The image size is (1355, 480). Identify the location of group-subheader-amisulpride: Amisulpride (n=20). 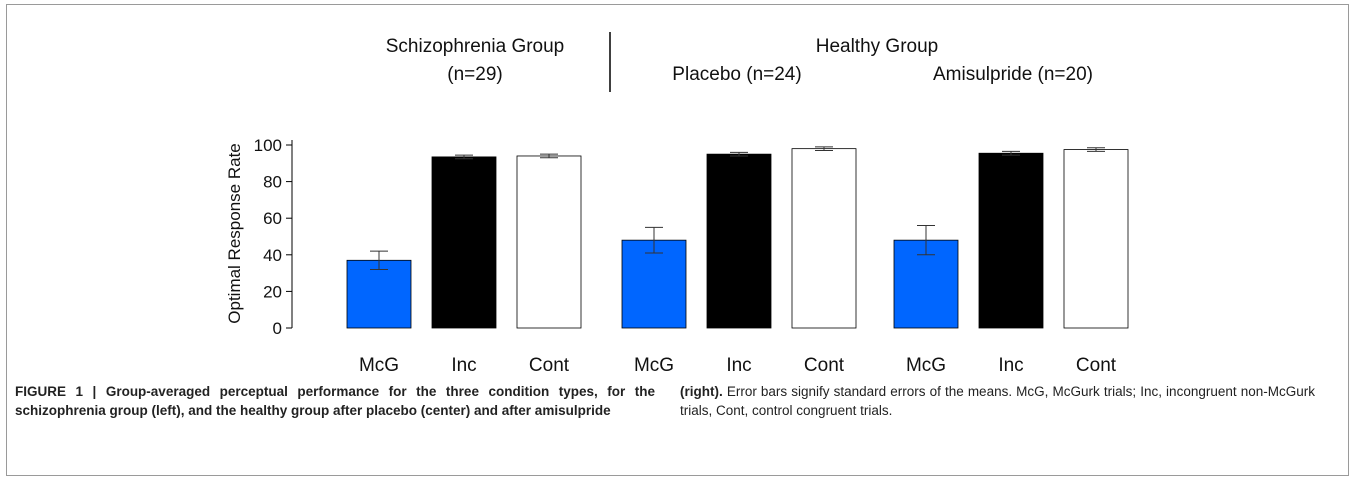
(1013, 74).